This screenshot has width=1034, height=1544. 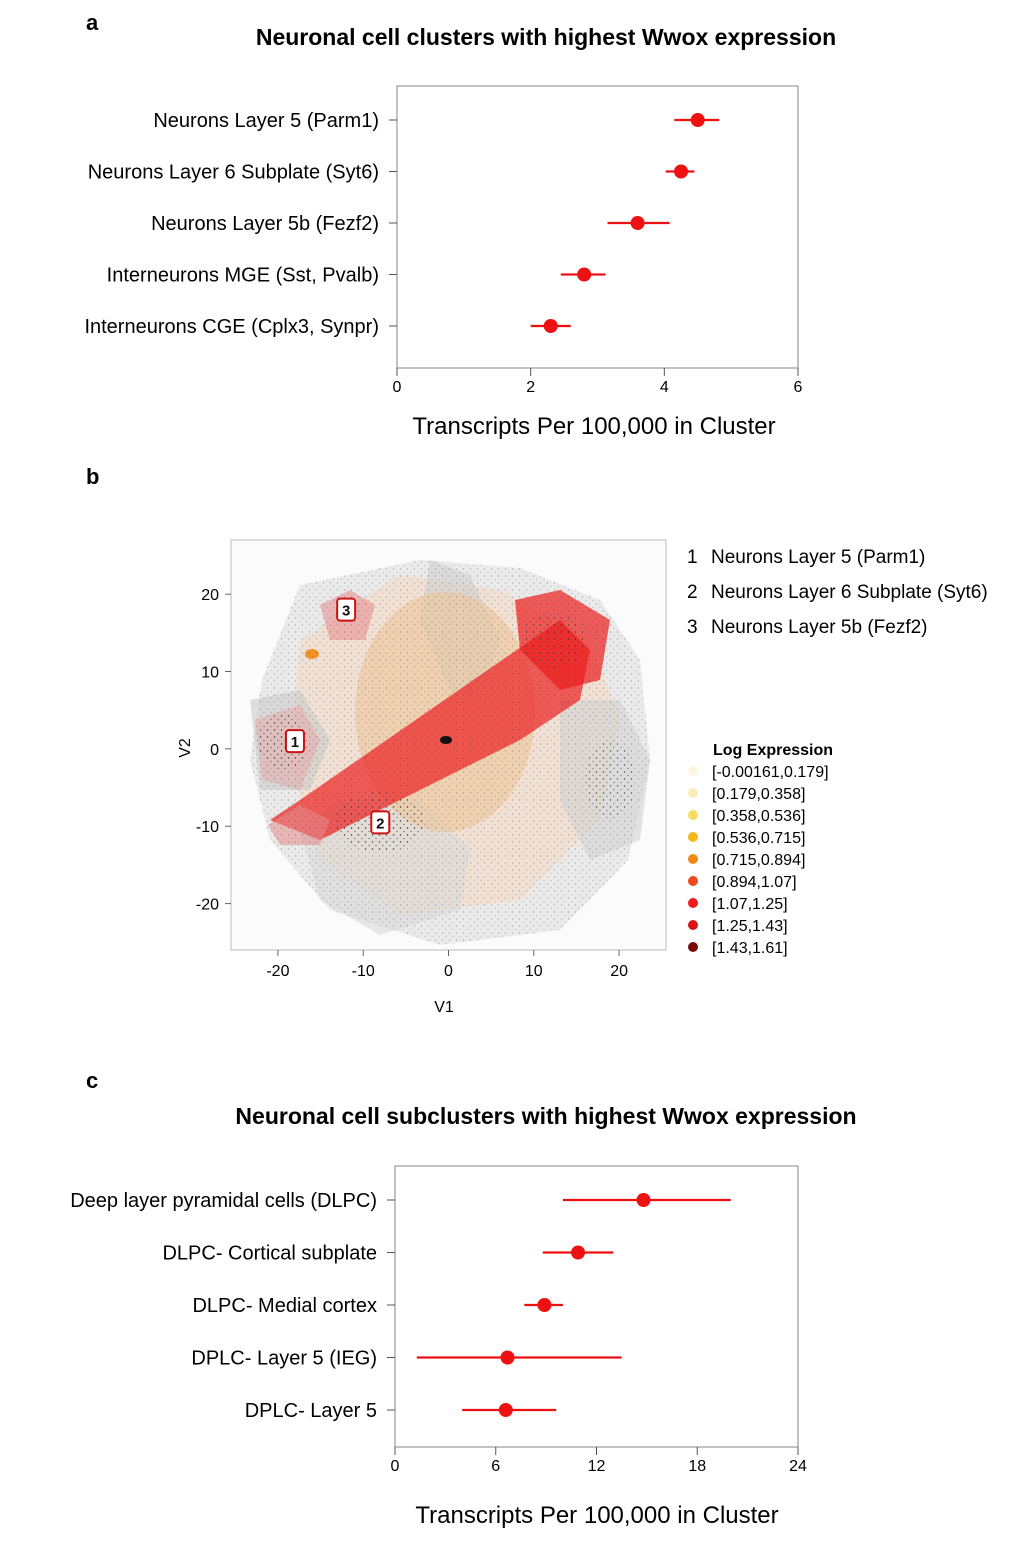 I want to click on panel-a-x-tick-label: 0, so click(x=397, y=387).